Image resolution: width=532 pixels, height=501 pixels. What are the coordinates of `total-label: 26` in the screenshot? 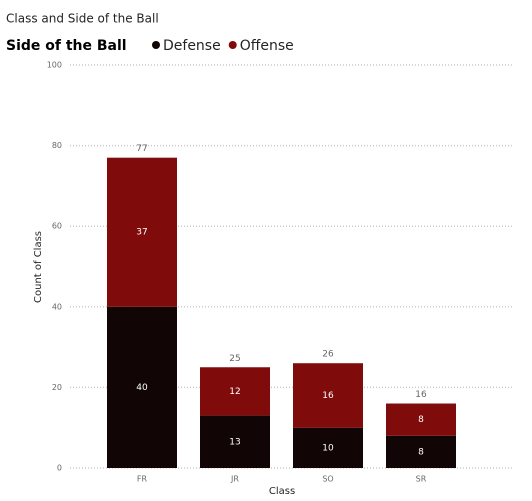 It's located at (328, 355).